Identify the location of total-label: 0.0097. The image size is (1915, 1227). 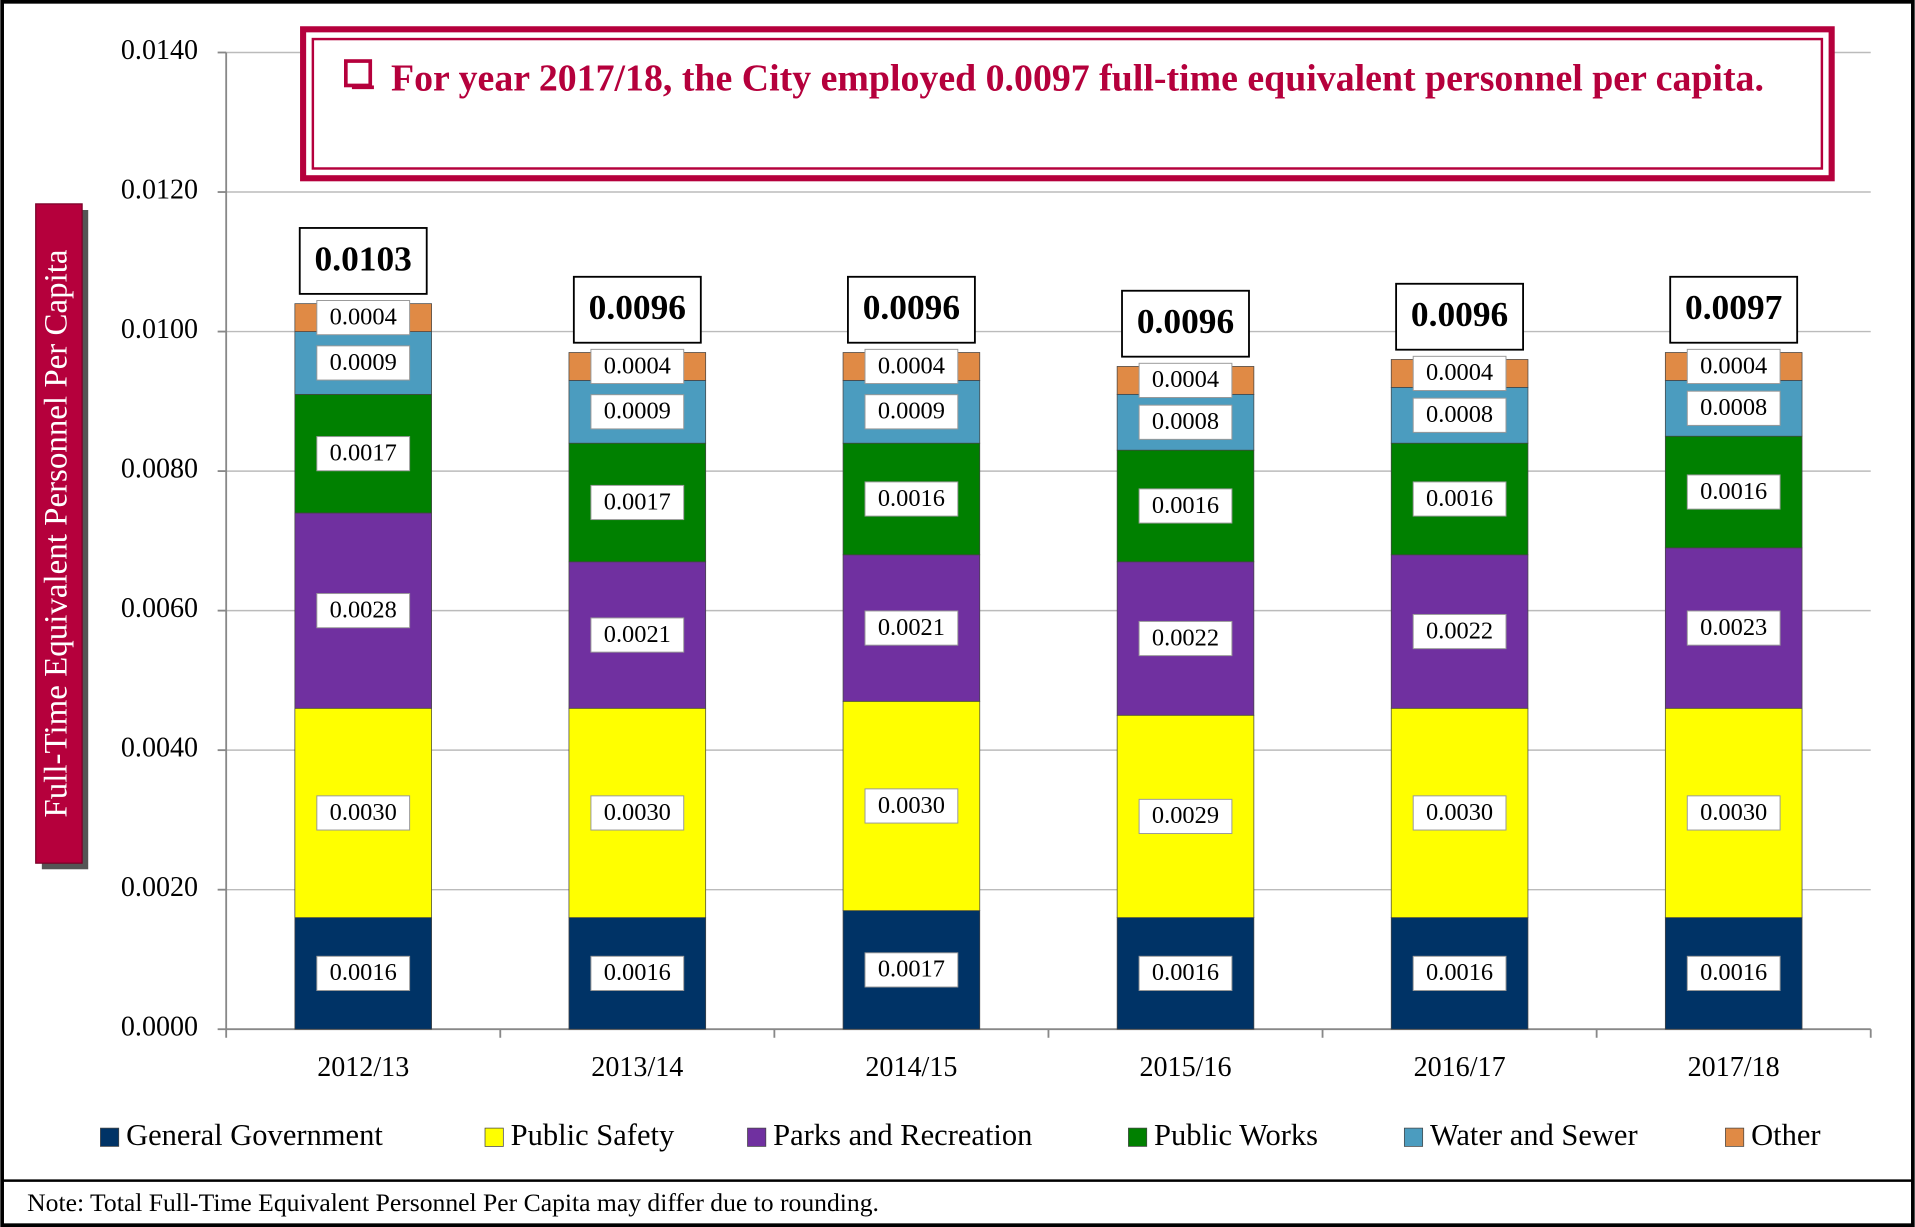
(1733, 307).